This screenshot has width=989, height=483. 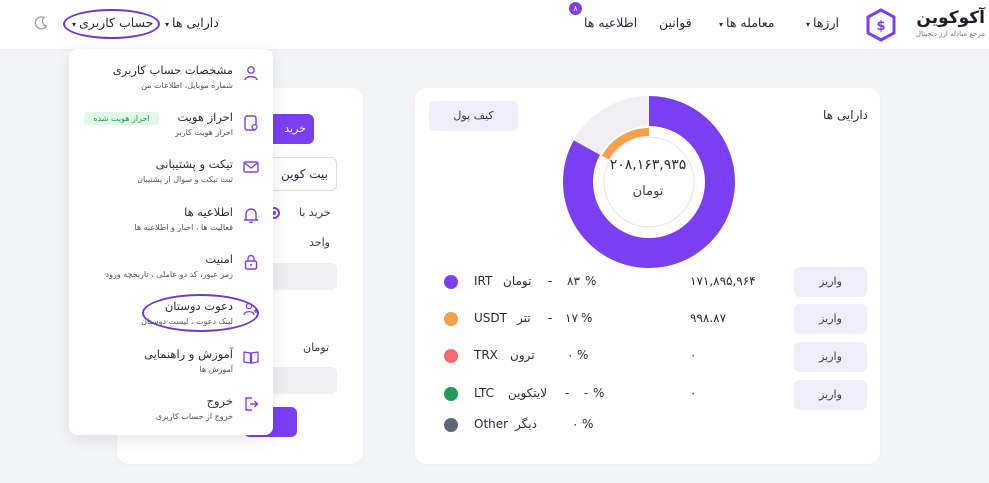 What do you see at coordinates (304, 174) in the screenshot?
I see `coin-select-label: بیت کوین` at bounding box center [304, 174].